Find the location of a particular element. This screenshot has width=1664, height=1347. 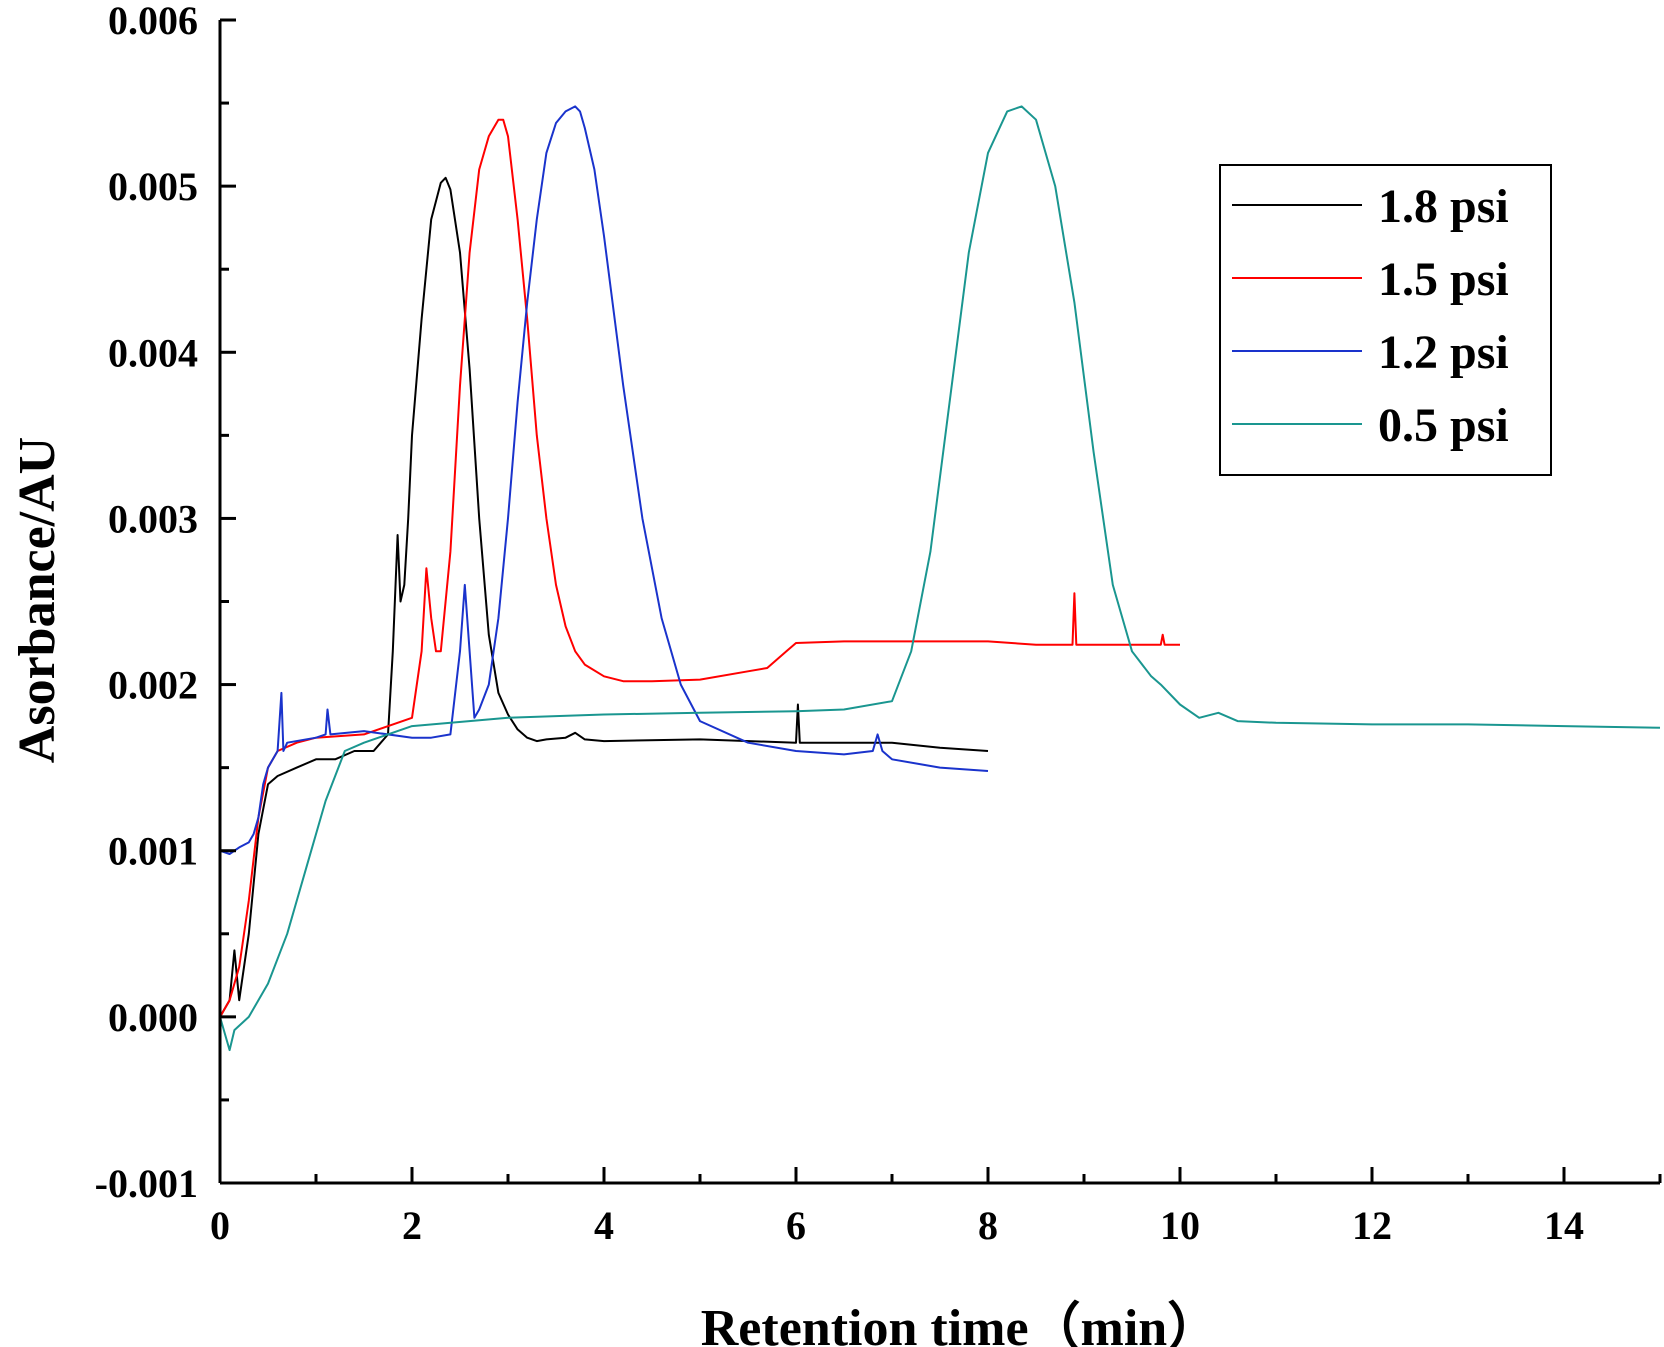

legend-label-1-2-psi: 1.2 psi is located at coordinates (1443, 352).